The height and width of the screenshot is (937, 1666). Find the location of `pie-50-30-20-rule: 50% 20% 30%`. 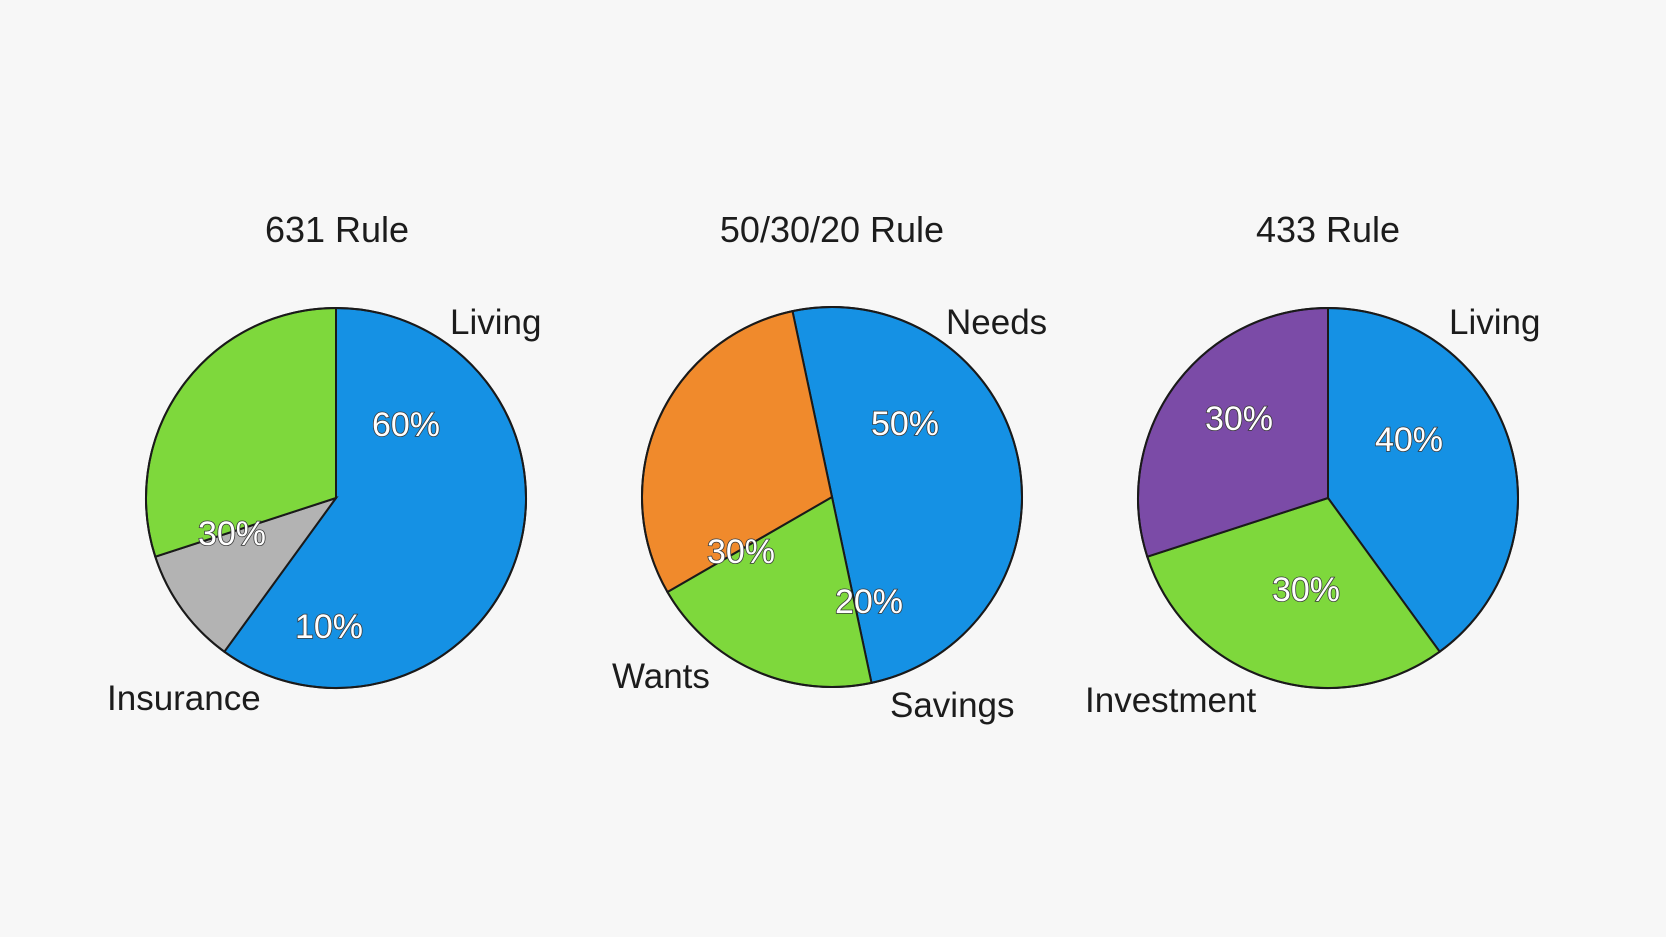

pie-50-30-20-rule: 50% 20% 30% is located at coordinates (832, 497).